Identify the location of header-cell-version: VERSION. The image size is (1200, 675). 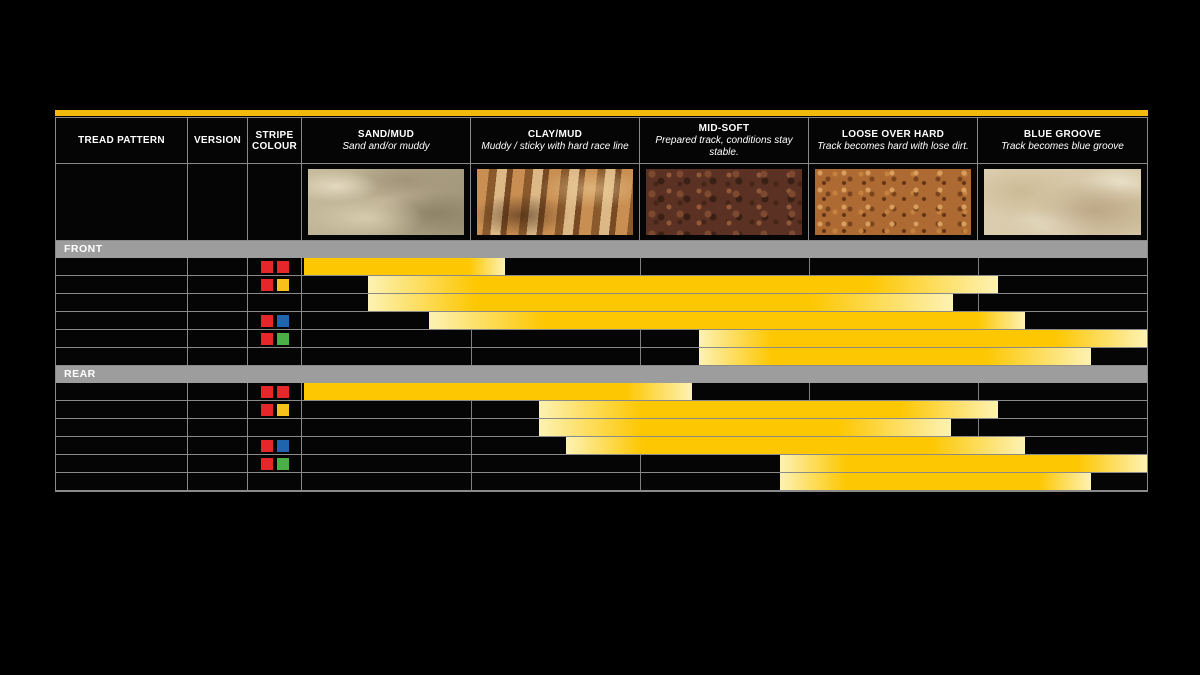
(218, 141).